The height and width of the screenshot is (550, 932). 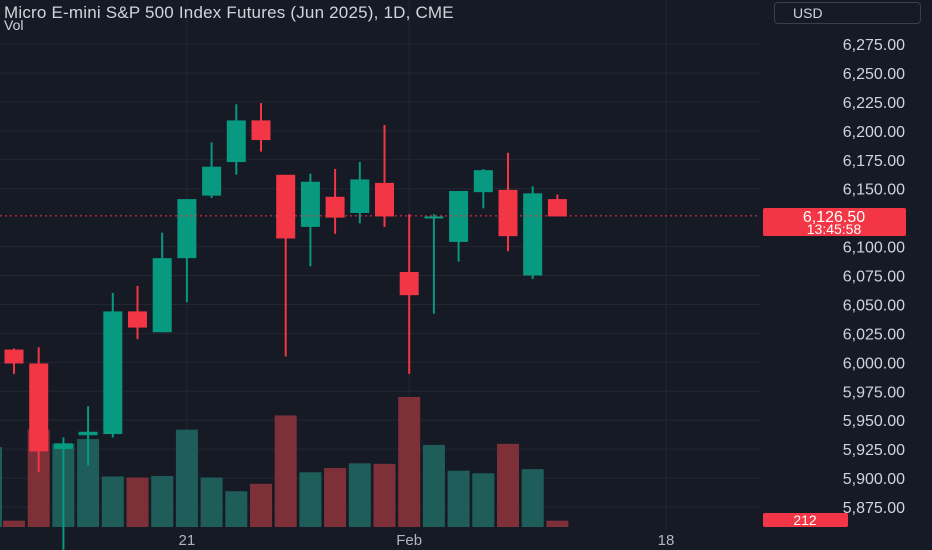 I want to click on price-tick-label: 6,025.00, so click(x=874, y=334).